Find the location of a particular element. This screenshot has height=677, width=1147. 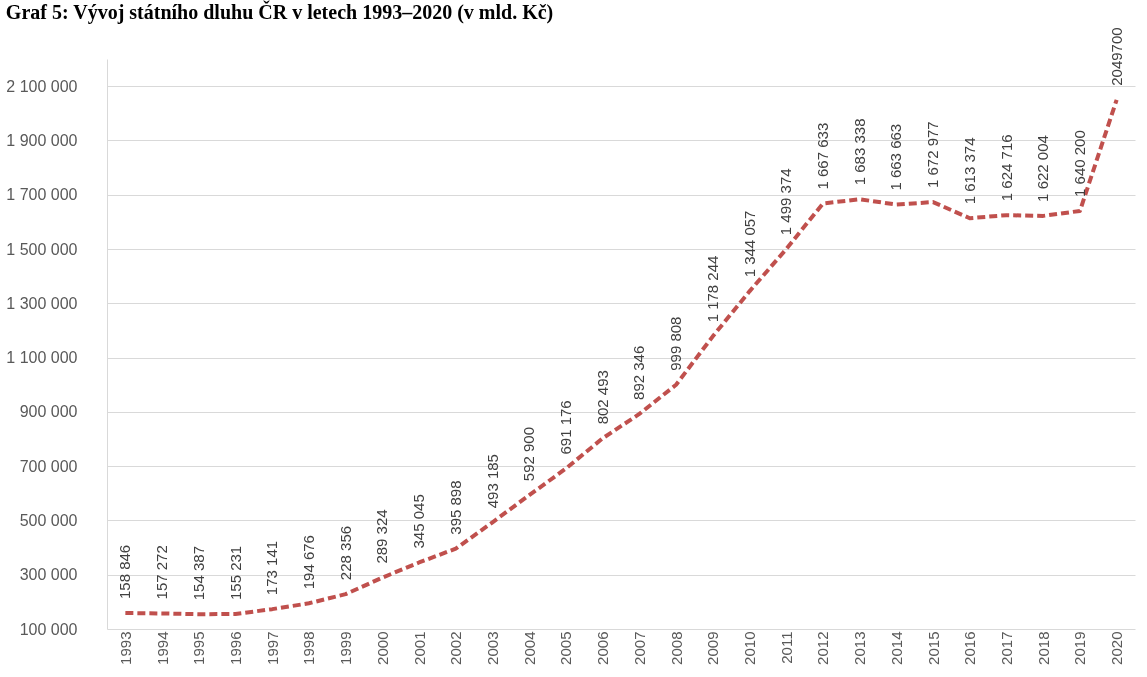

data-label: 155 231 is located at coordinates (235, 573).